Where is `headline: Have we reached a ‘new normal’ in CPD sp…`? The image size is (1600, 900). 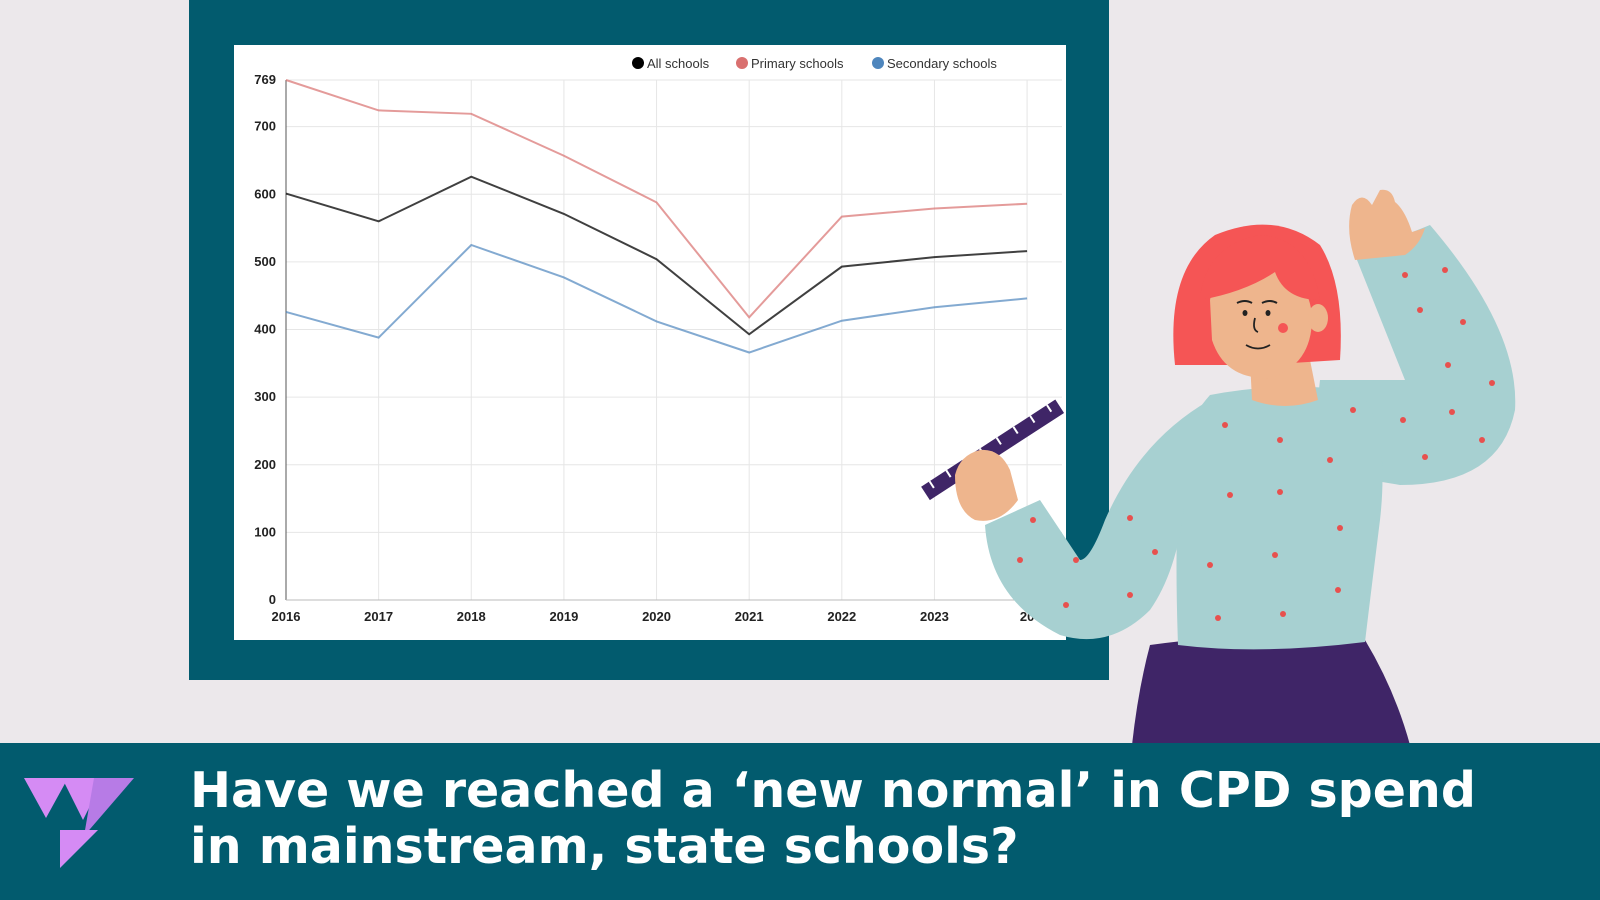
headline: Have we reached a ‘new normal’ in CPD sp… is located at coordinates (833, 818).